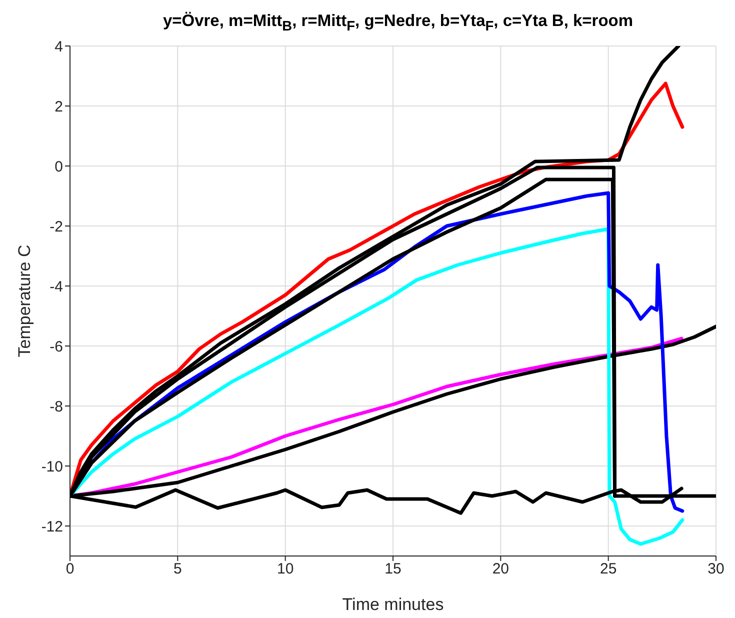 The width and height of the screenshot is (735, 618). Describe the element at coordinates (56, 407) in the screenshot. I see `y-tick-label: -8` at that location.